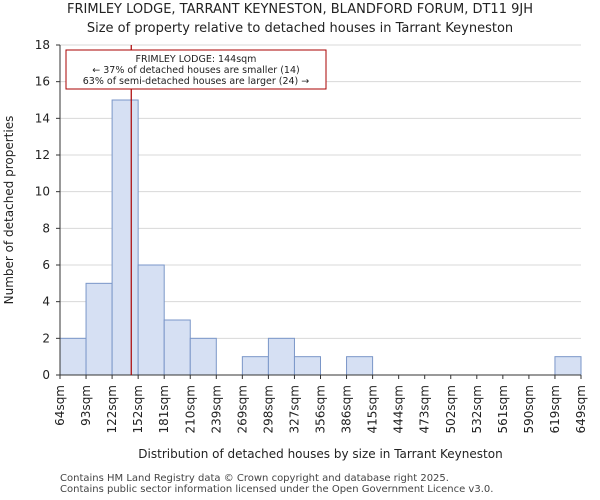 Image resolution: width=600 pixels, height=500 pixels. Describe the element at coordinates (60, 405) in the screenshot. I see `x-tick-label: 64sqm` at that location.